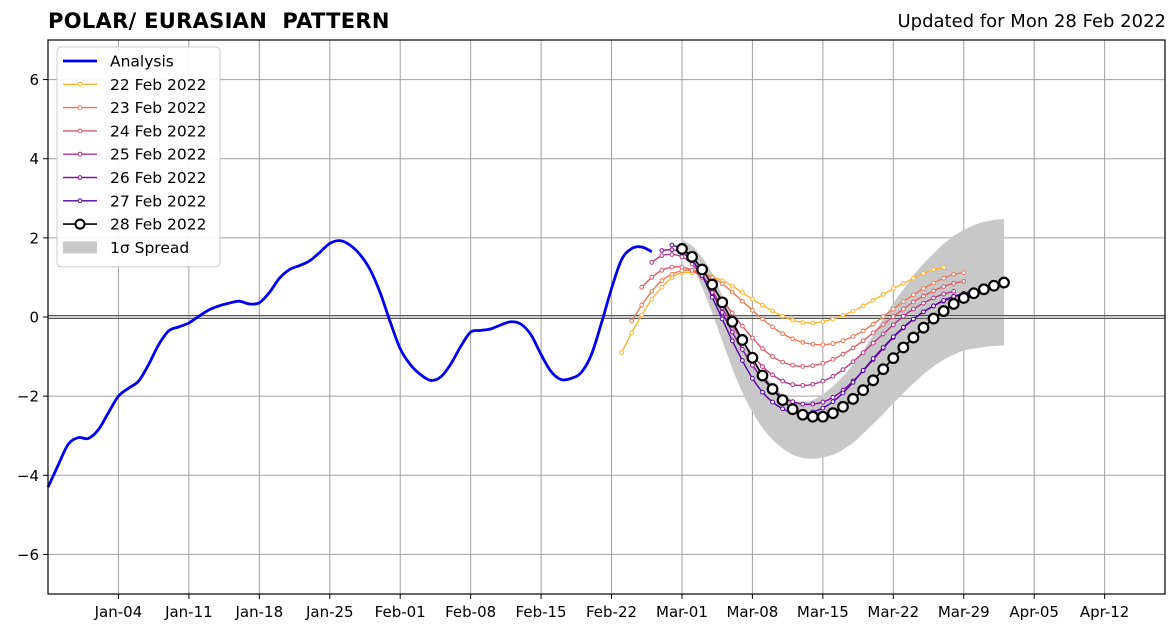  What do you see at coordinates (34, 80) in the screenshot?
I see `y-tick-label: 6` at bounding box center [34, 80].